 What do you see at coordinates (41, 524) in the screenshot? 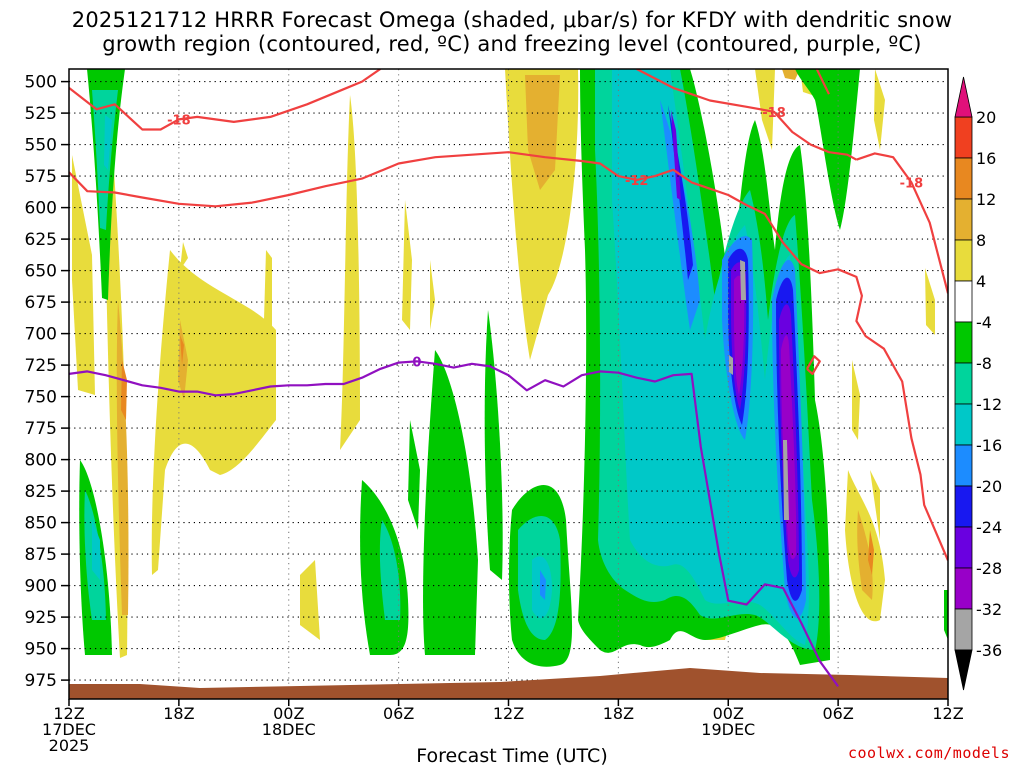
I see `y-tick-label: 850` at bounding box center [41, 524].